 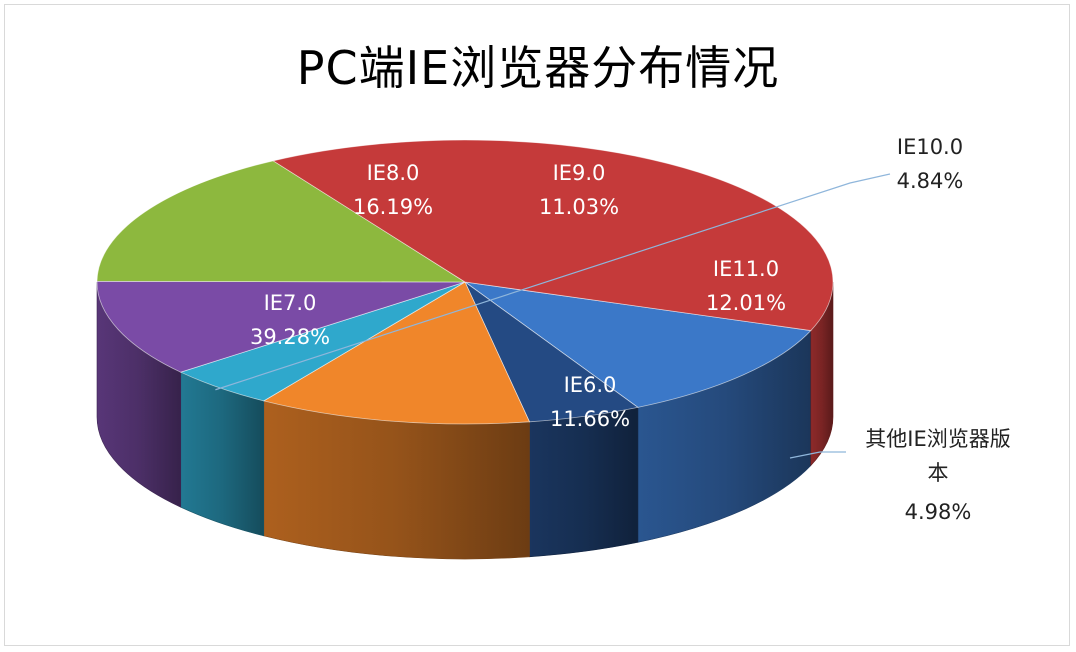 I want to click on label-value-0-0: 11.66%, so click(x=590, y=419).